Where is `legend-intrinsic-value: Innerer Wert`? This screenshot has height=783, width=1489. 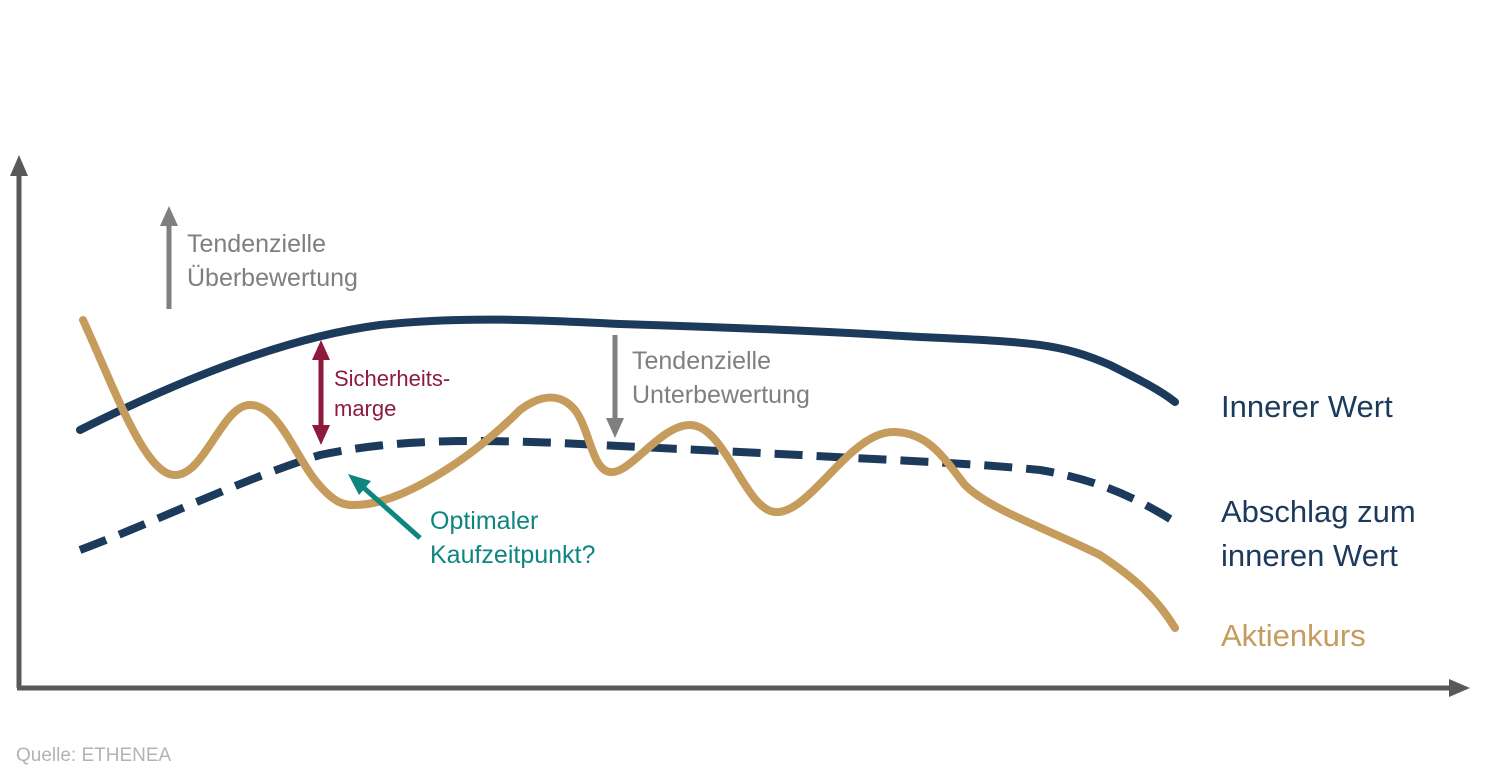
legend-intrinsic-value: Innerer Wert is located at coordinates (1307, 406).